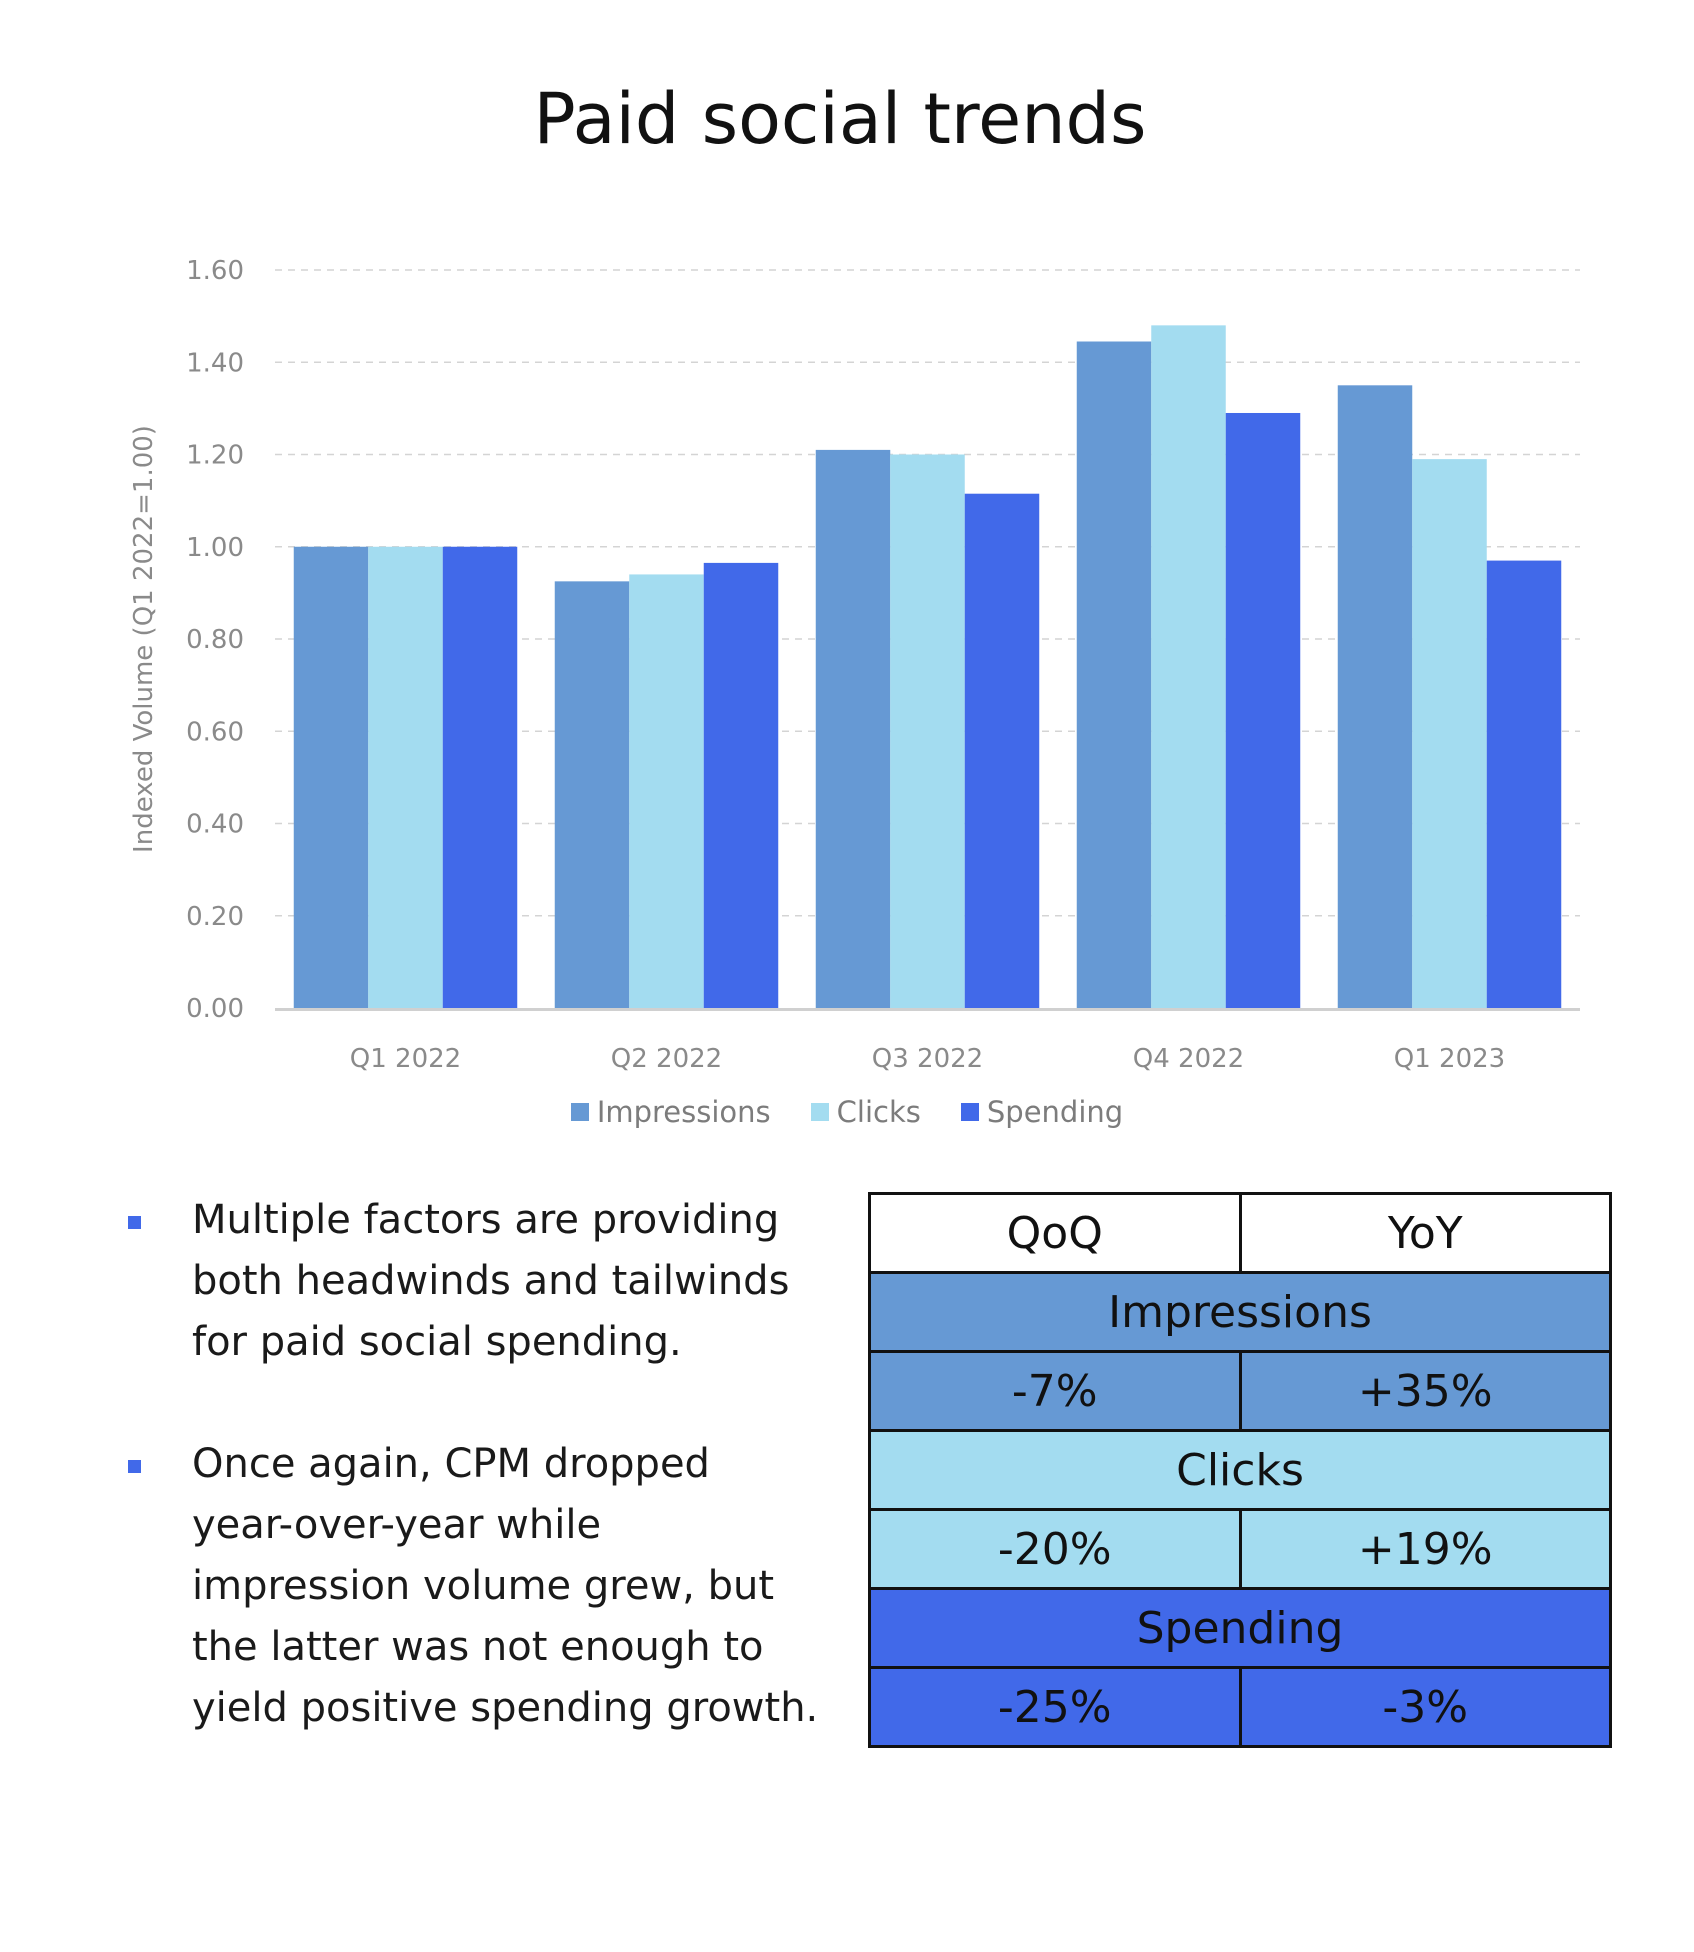 This screenshot has height=1952, width=1694. What do you see at coordinates (969, 1112) in the screenshot?
I see `legend-swatch-spending` at bounding box center [969, 1112].